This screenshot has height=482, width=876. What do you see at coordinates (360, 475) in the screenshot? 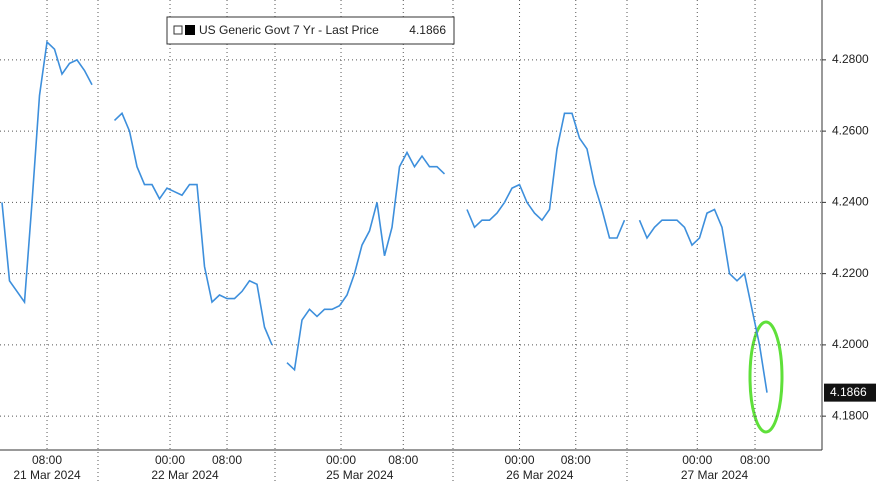
I see `x-date-label: 25 Mar 2024` at bounding box center [360, 475].